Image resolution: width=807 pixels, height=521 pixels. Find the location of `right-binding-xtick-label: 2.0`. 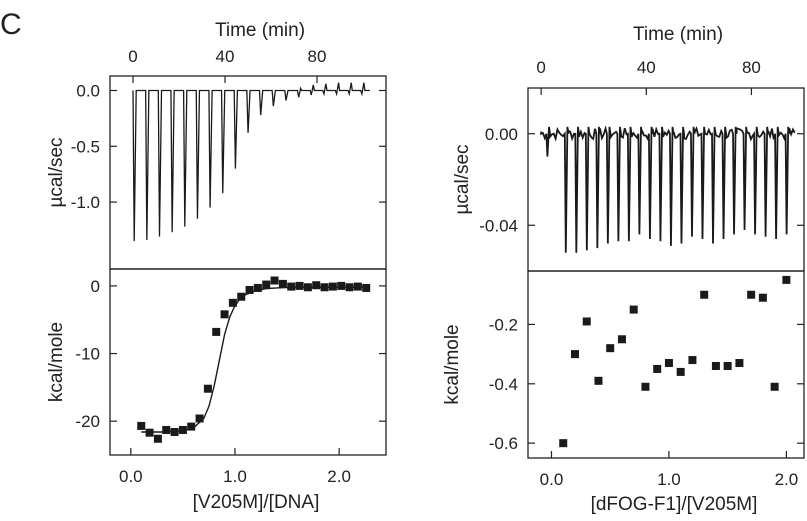

right-binding-xtick-label: 2.0 is located at coordinates (787, 479).